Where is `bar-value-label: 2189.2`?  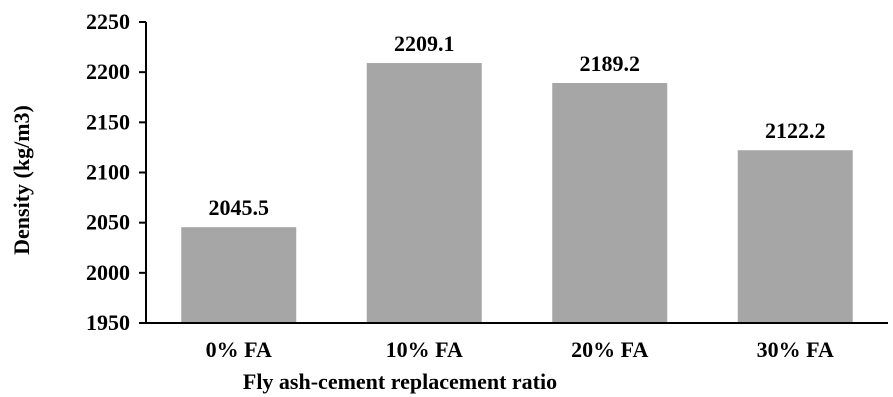 bar-value-label: 2189.2 is located at coordinates (610, 63).